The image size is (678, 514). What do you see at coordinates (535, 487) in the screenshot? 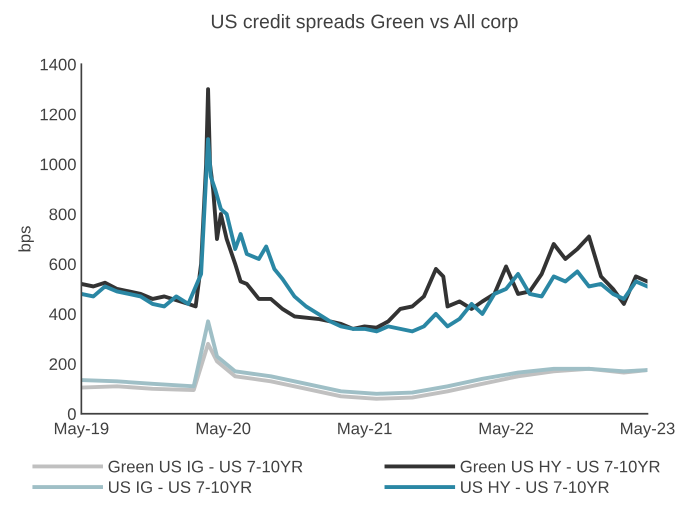
I see `legend-label: US HY - US 7-10YR` at bounding box center [535, 487].